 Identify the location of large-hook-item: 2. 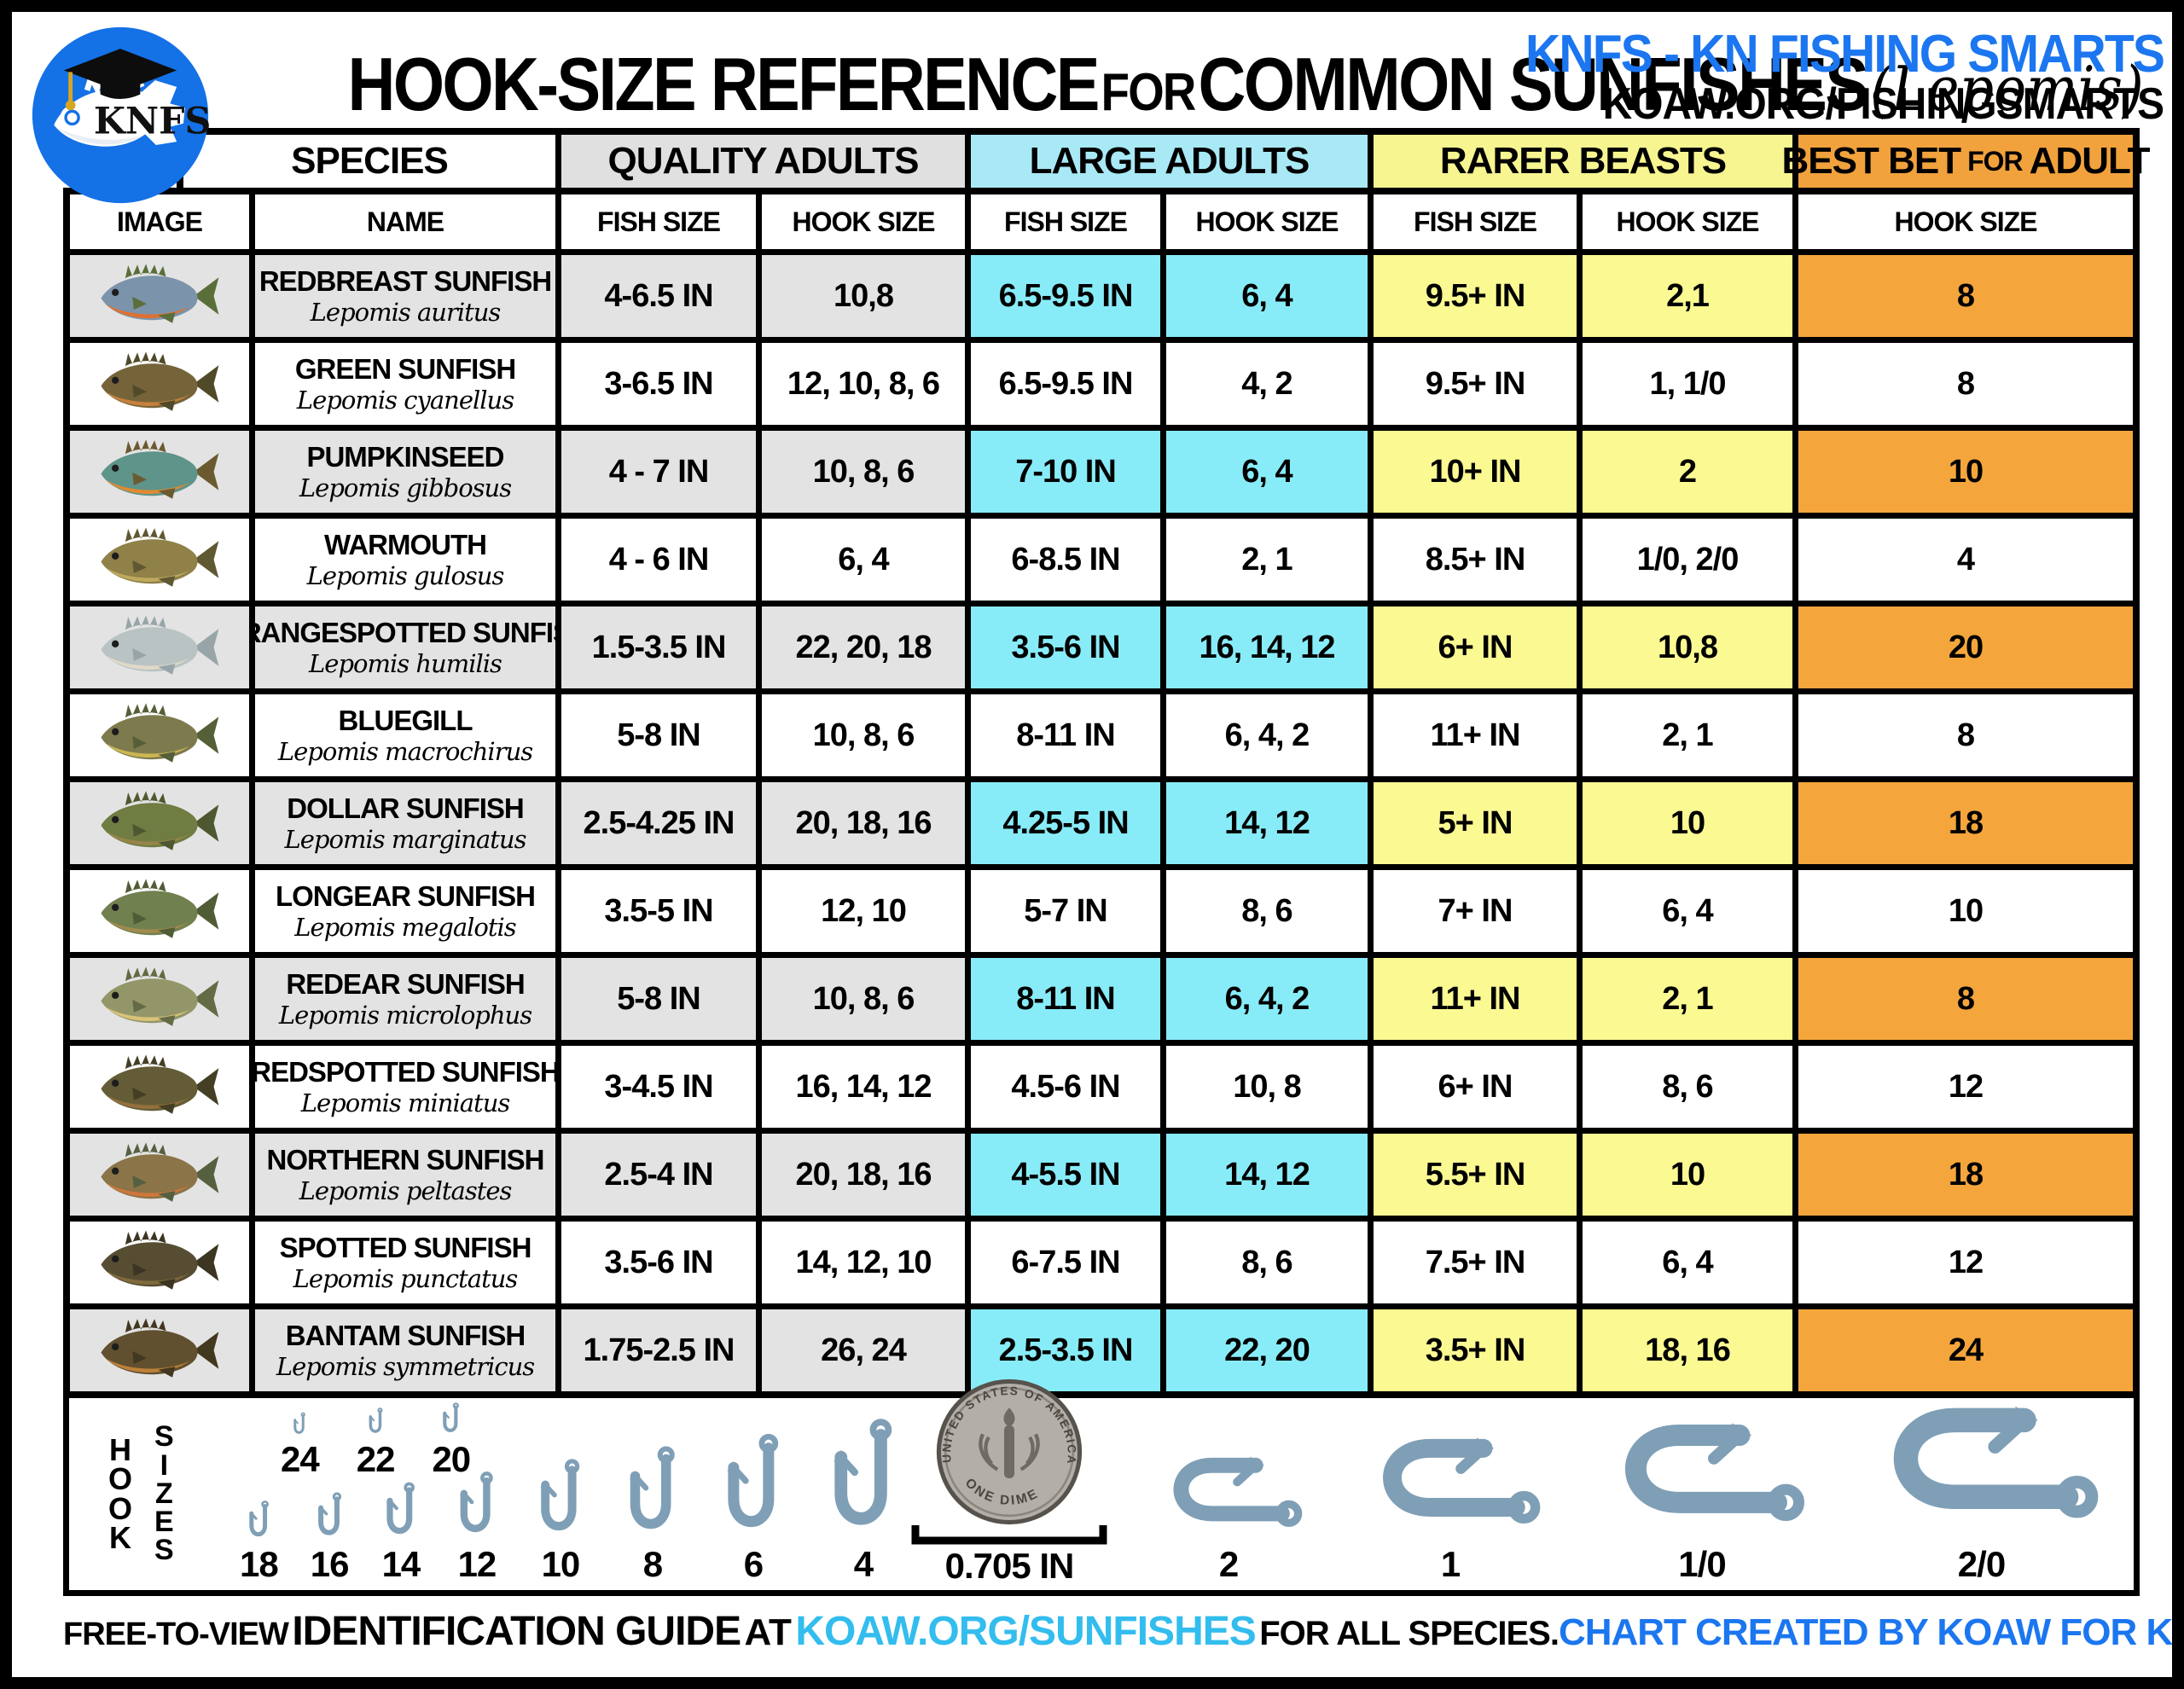
(1228, 1513).